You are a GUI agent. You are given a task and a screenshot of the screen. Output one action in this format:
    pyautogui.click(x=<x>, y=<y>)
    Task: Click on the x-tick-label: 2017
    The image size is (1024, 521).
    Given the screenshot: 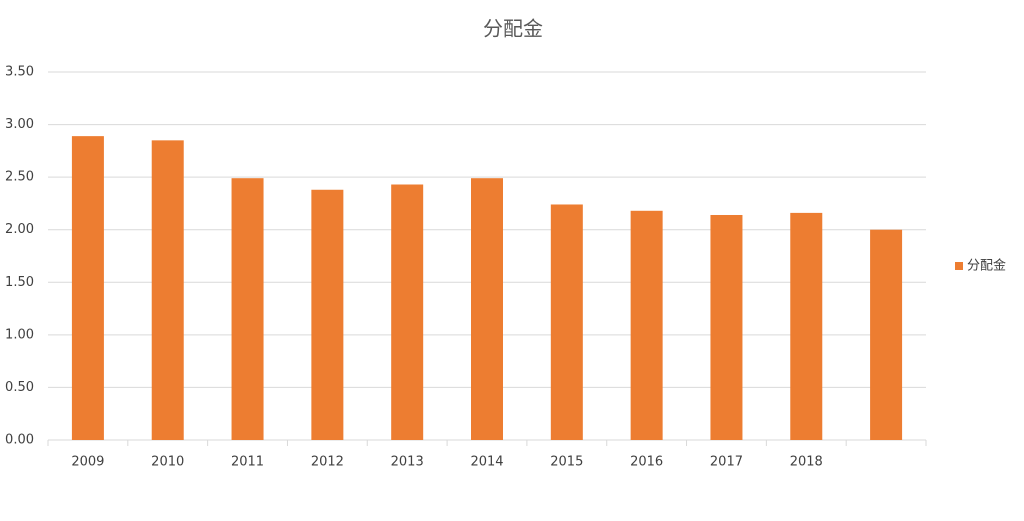 What is the action you would take?
    pyautogui.click(x=726, y=462)
    